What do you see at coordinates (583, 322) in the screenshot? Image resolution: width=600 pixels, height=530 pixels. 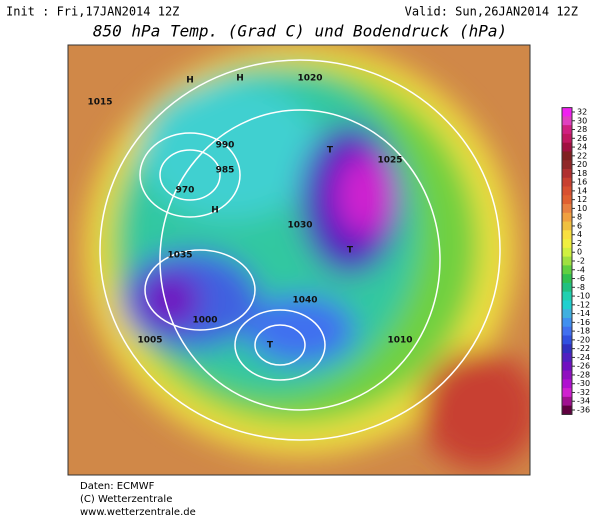 I see `colorbar-label: -16` at bounding box center [583, 322].